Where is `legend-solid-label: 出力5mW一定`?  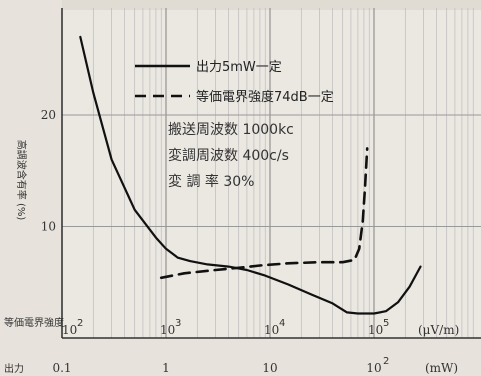 legend-solid-label: 出力5mW一定 is located at coordinates (239, 67).